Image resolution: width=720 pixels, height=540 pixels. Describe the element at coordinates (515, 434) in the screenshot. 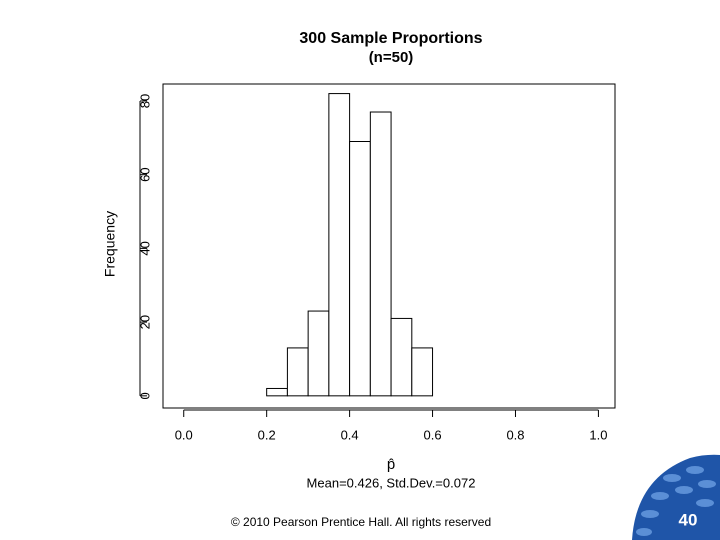

I see `x-tick-label: 0.8` at that location.